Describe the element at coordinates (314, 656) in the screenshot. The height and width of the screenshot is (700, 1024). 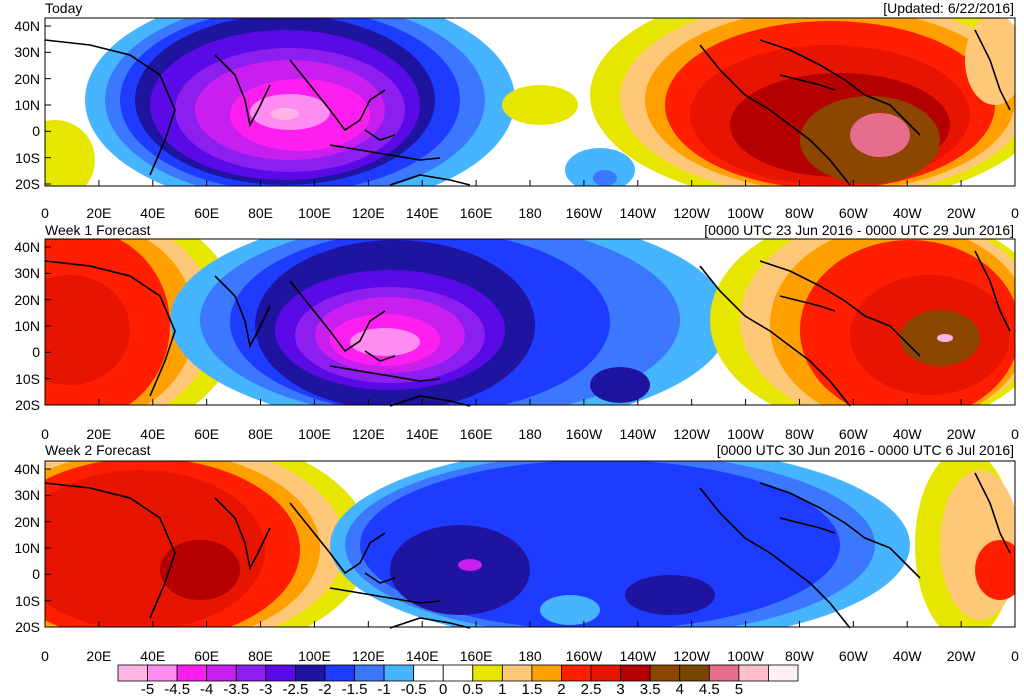
I see `lon-label: 100E` at that location.